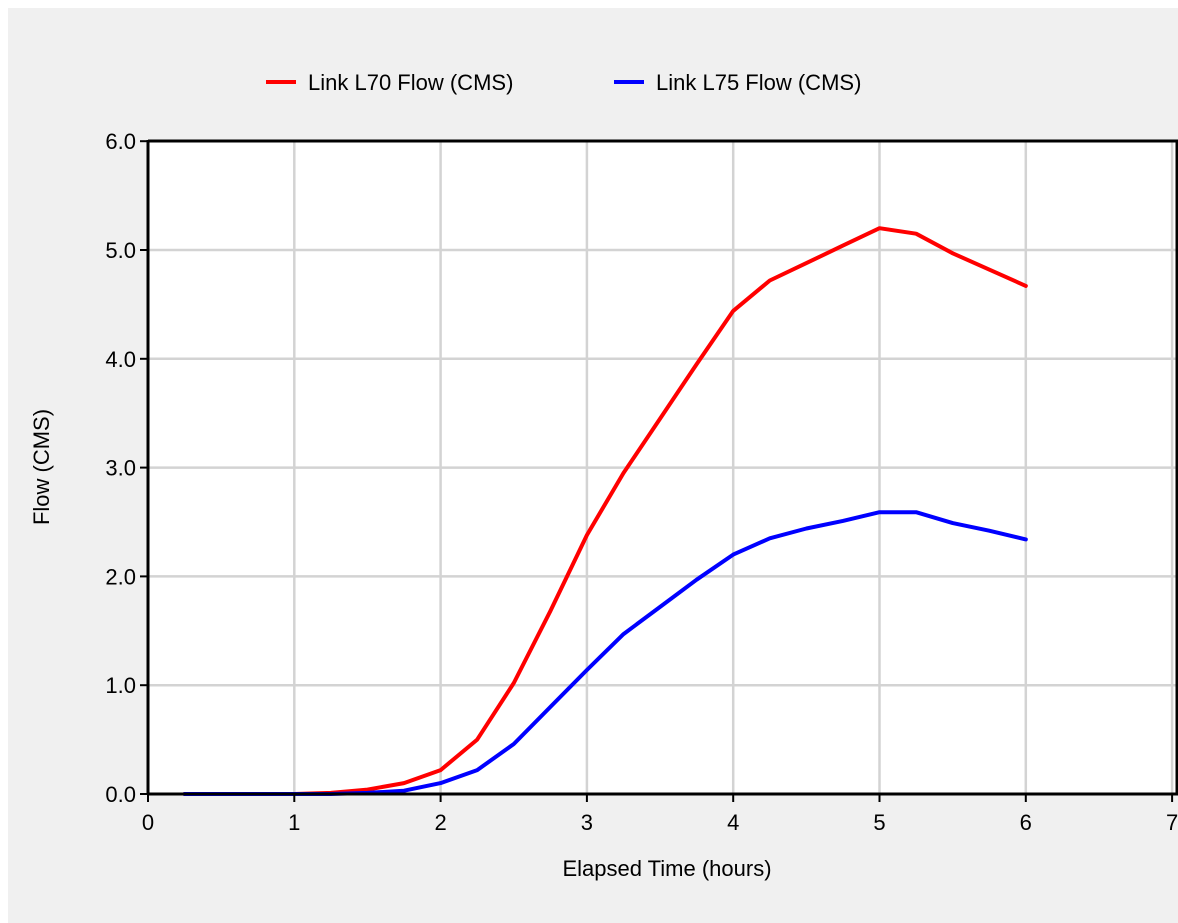  What do you see at coordinates (666, 868) in the screenshot?
I see `x-axis-title: Elapsed Time (hours)` at bounding box center [666, 868].